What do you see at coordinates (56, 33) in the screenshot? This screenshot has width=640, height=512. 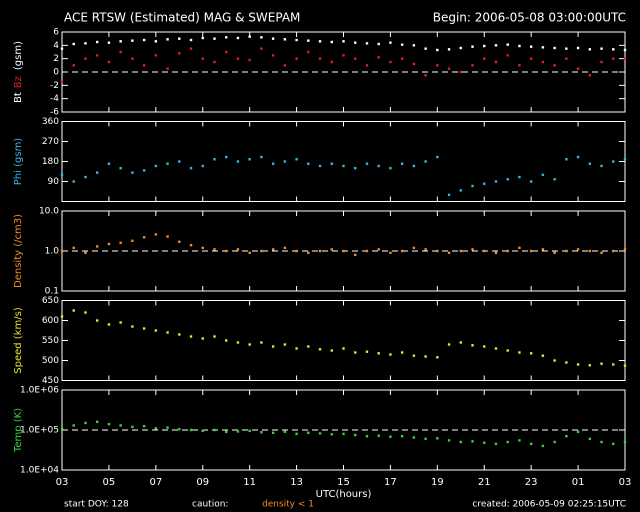 I see `y-tick-label: 6` at bounding box center [56, 33].